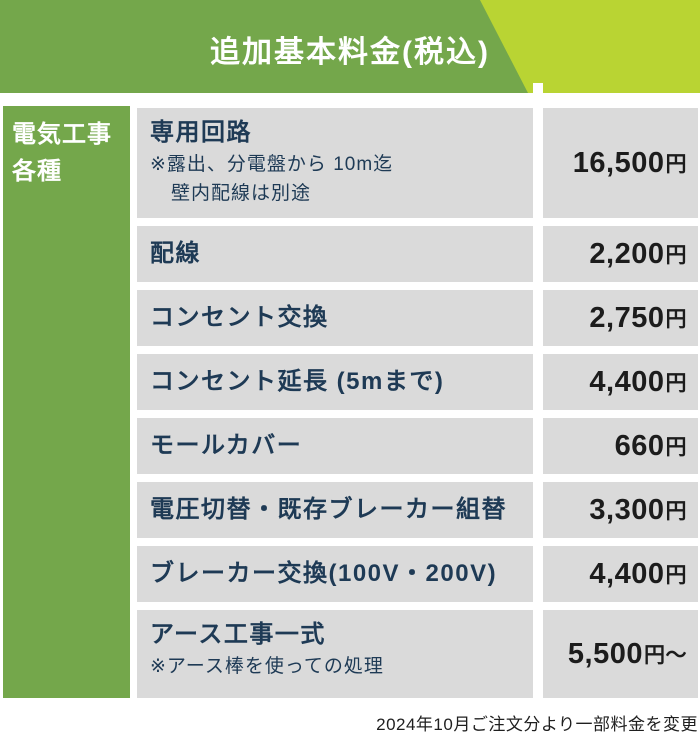 The height and width of the screenshot is (736, 700). I want to click on item-cell: 専用回路 ※露出、分電盤から 10m迄 壁内配線は別途, so click(335, 163).